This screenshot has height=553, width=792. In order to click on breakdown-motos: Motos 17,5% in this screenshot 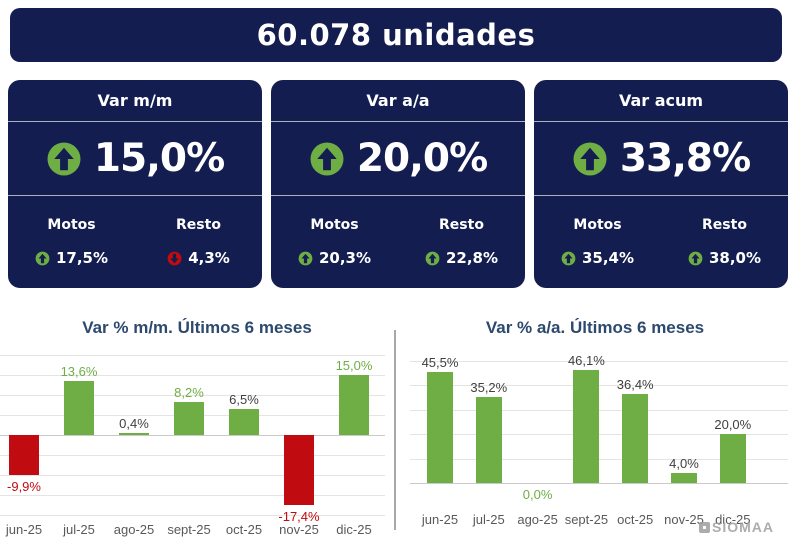, I will do `click(71, 242)`.